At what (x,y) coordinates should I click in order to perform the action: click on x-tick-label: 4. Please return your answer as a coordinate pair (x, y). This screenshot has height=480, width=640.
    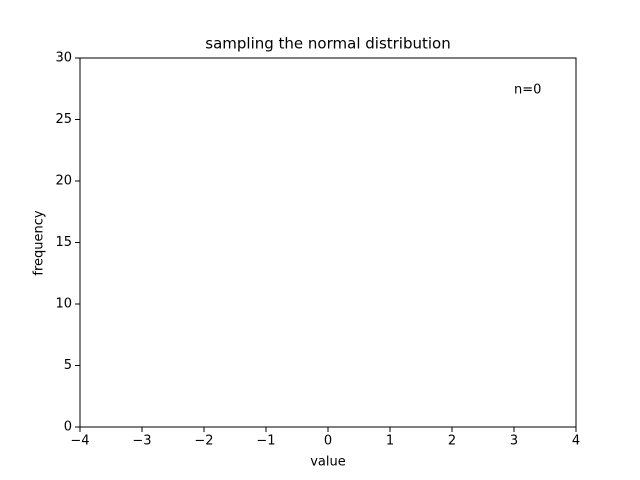
    Looking at the image, I should click on (576, 441).